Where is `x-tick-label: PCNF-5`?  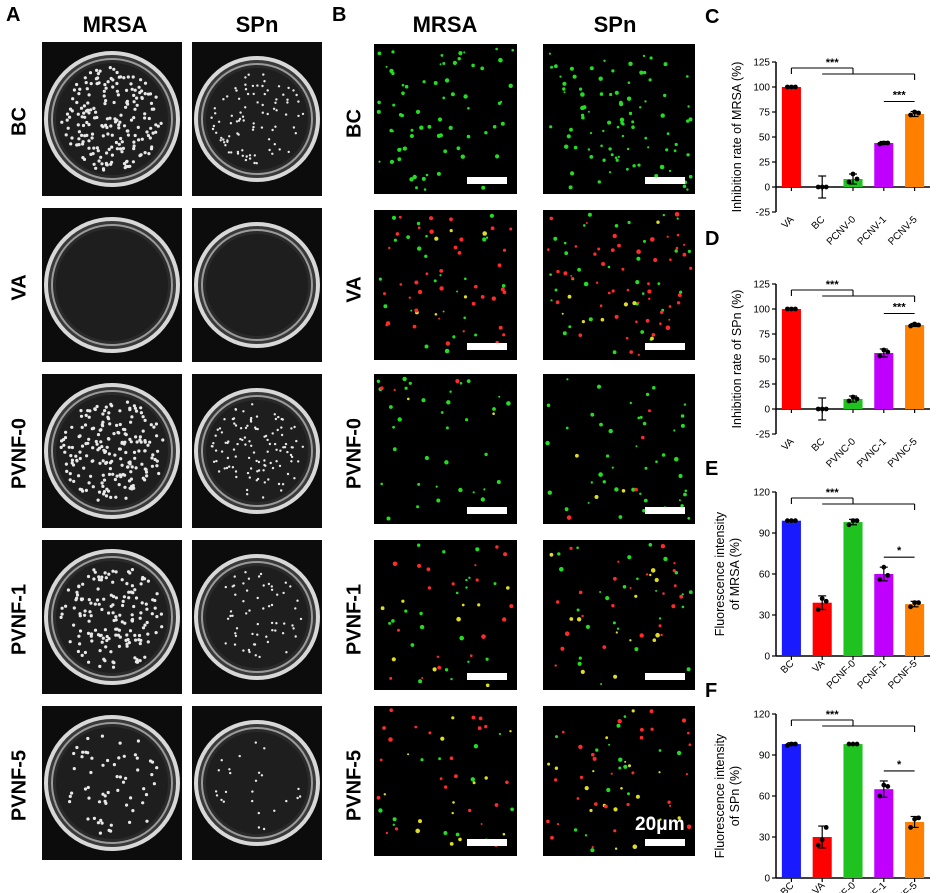
x-tick-label: PCNF-5 is located at coordinates (903, 886).